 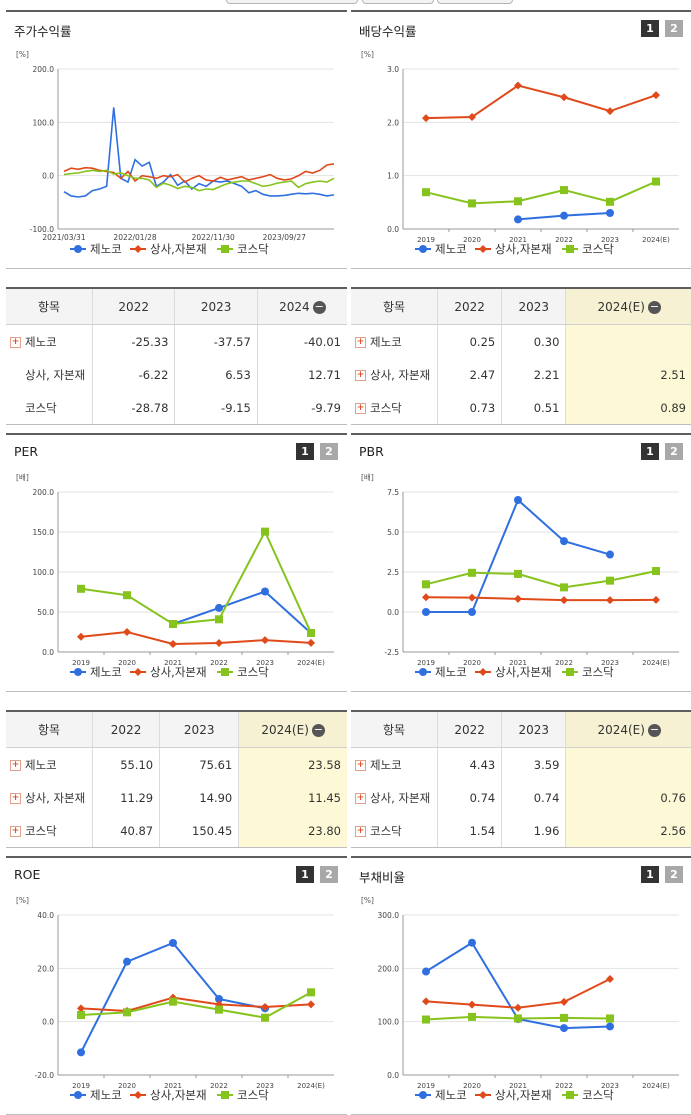 I want to click on table-row: + 상사, 자본재 0.74 0.74 0.76, so click(x=521, y=797).